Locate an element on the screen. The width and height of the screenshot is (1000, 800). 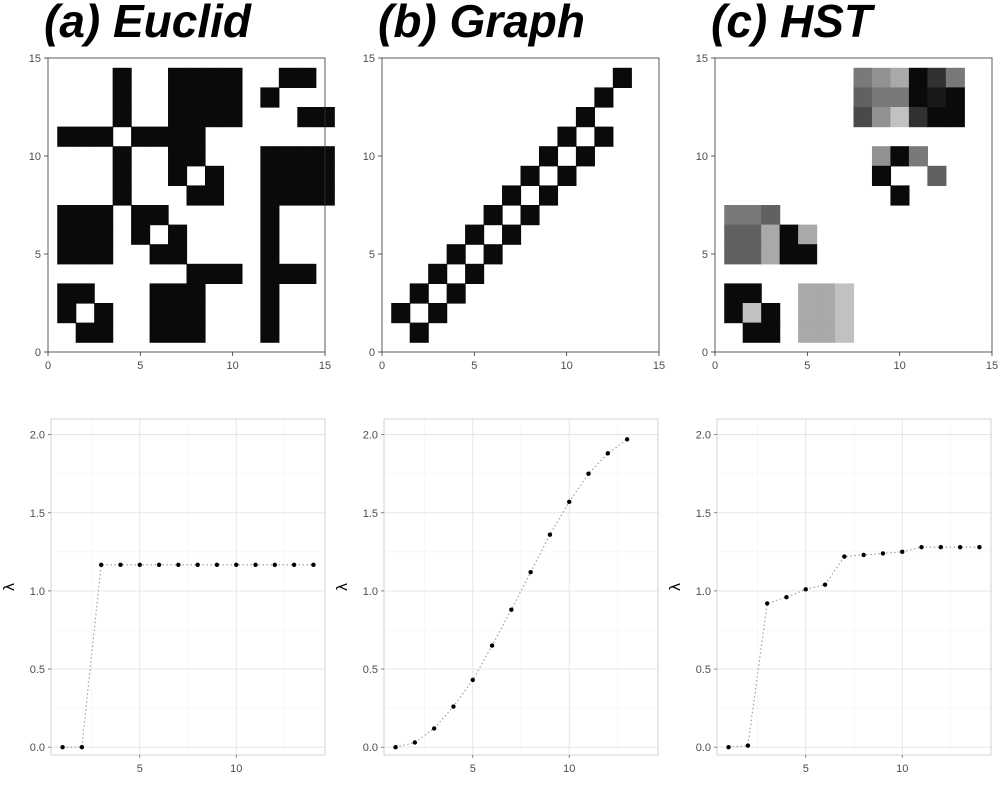
panel-title-hst: (c) HST is located at coordinates (791, 23).